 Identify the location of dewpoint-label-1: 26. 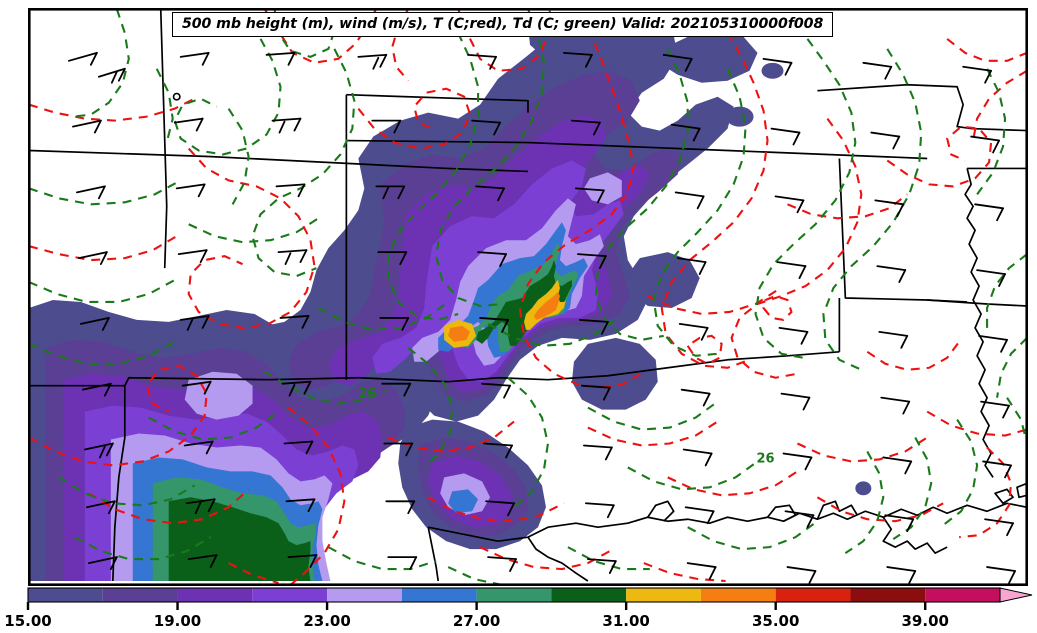
(367, 394).